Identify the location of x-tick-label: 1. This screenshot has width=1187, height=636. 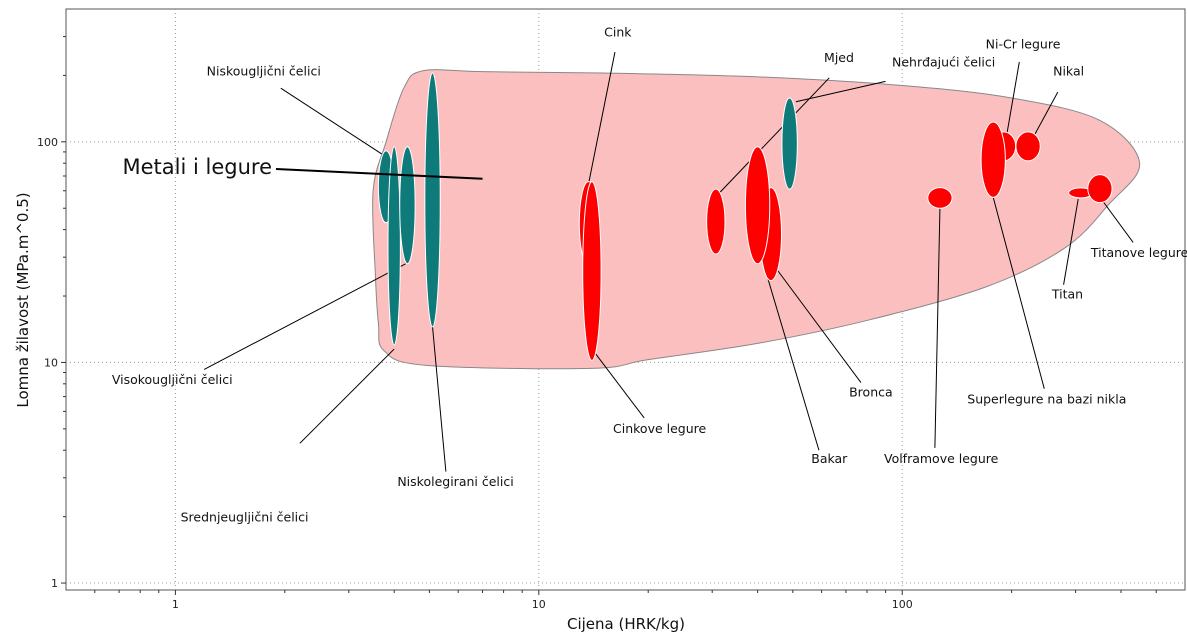
(175, 604).